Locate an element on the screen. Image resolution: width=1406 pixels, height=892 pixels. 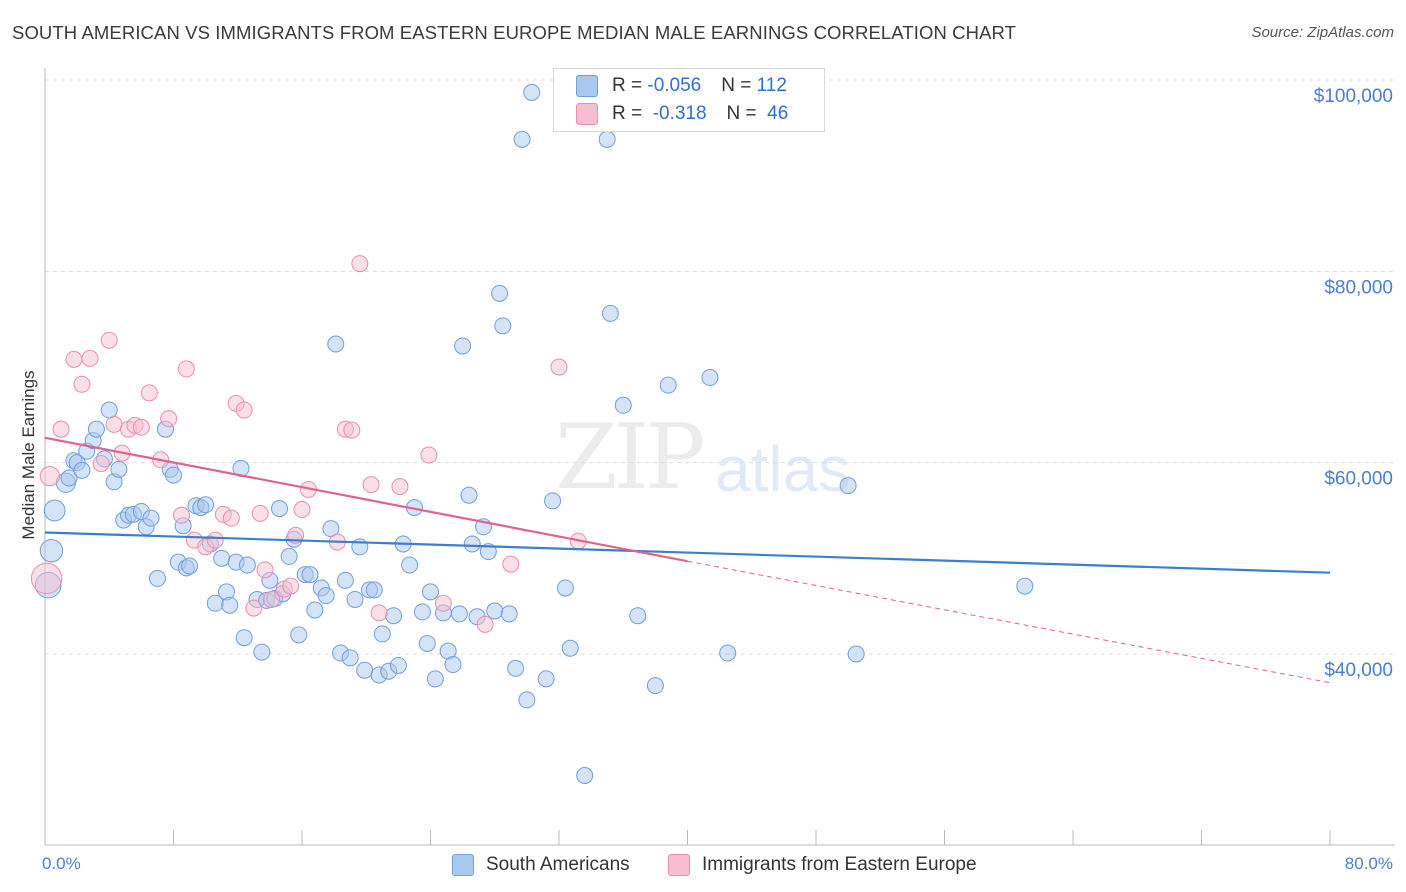
bottom-legend-swatch-blue is located at coordinates (463, 865).